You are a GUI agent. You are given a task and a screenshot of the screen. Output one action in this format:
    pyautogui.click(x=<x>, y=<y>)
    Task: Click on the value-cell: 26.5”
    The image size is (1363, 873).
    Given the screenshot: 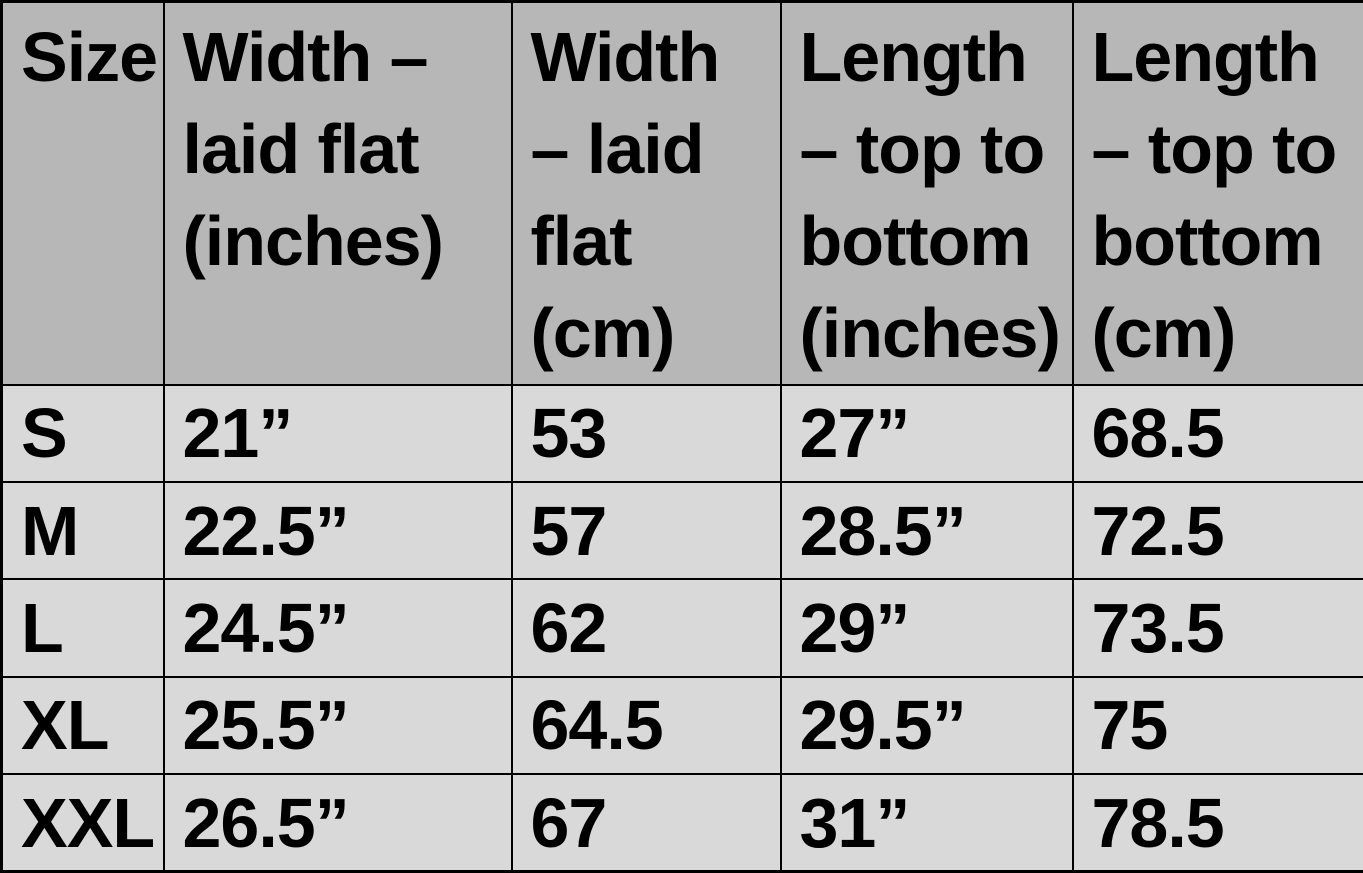 What is the action you would take?
    pyautogui.click(x=337, y=823)
    